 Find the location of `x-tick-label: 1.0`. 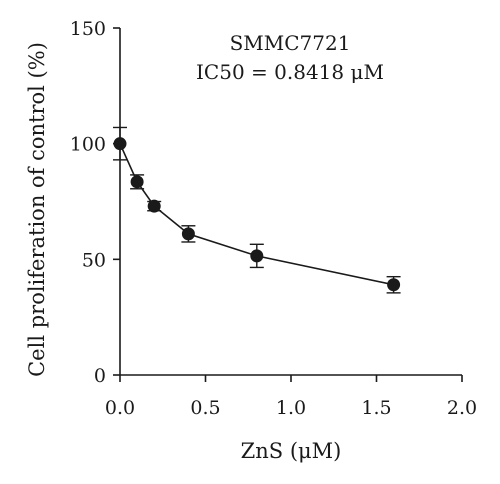

x-tick-label: 1.0 is located at coordinates (291, 408).